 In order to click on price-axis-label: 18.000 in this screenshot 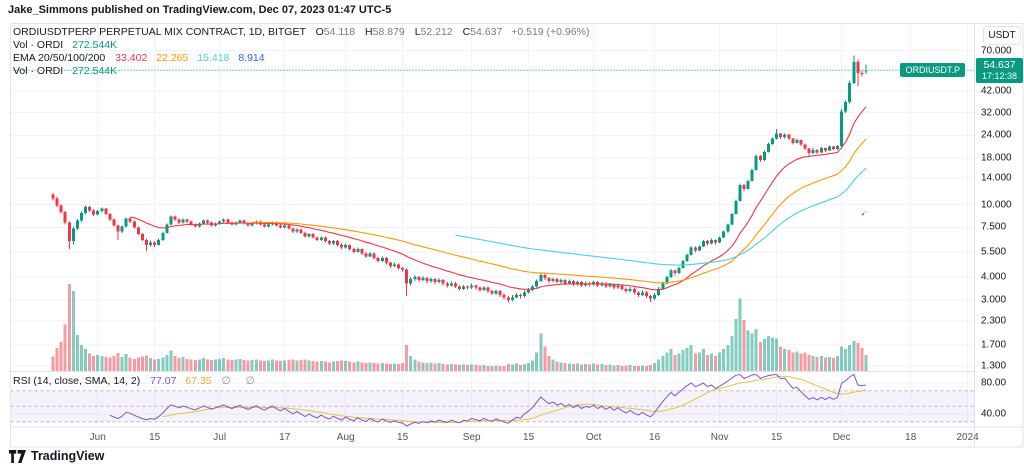, I will do `click(996, 158)`.